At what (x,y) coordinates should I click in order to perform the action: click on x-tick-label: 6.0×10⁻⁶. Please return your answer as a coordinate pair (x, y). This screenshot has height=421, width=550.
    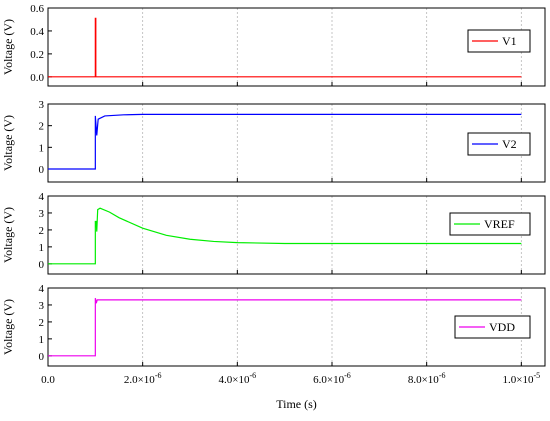
    Looking at the image, I should click on (332, 378).